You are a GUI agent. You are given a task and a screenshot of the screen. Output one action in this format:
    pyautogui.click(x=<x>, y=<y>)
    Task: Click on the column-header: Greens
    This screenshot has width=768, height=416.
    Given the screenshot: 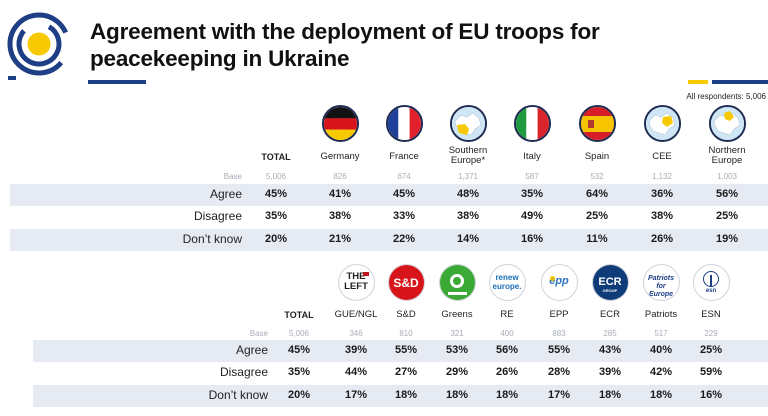 What is the action you would take?
    pyautogui.click(x=457, y=314)
    